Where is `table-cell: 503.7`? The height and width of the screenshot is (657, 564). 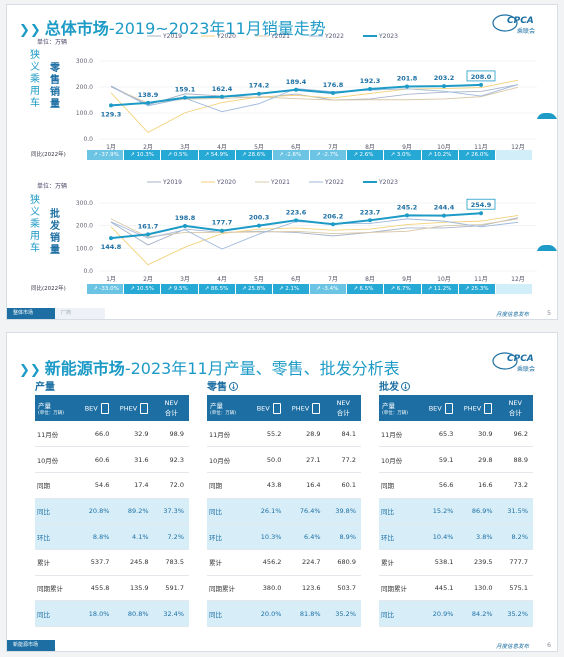
table-cell: 503.7 is located at coordinates (343, 588).